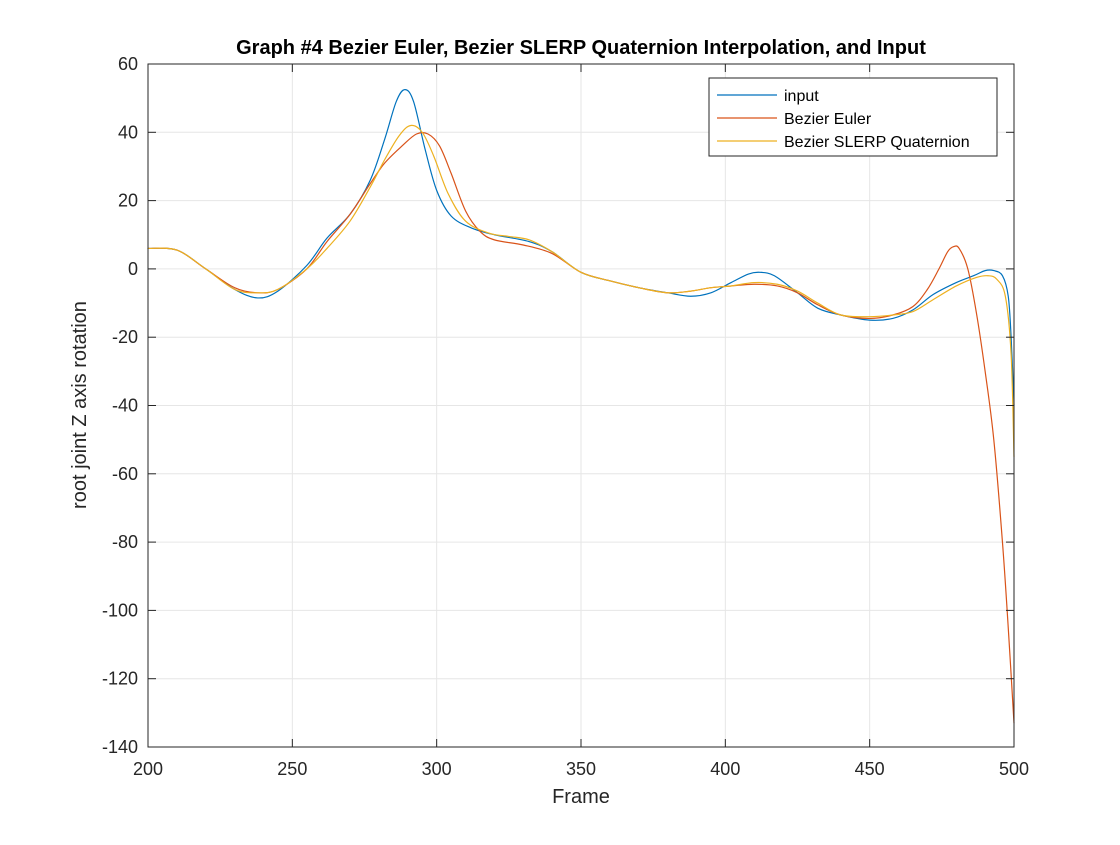 This screenshot has width=1120, height=845. I want to click on legend-label-1: input, so click(801, 96).